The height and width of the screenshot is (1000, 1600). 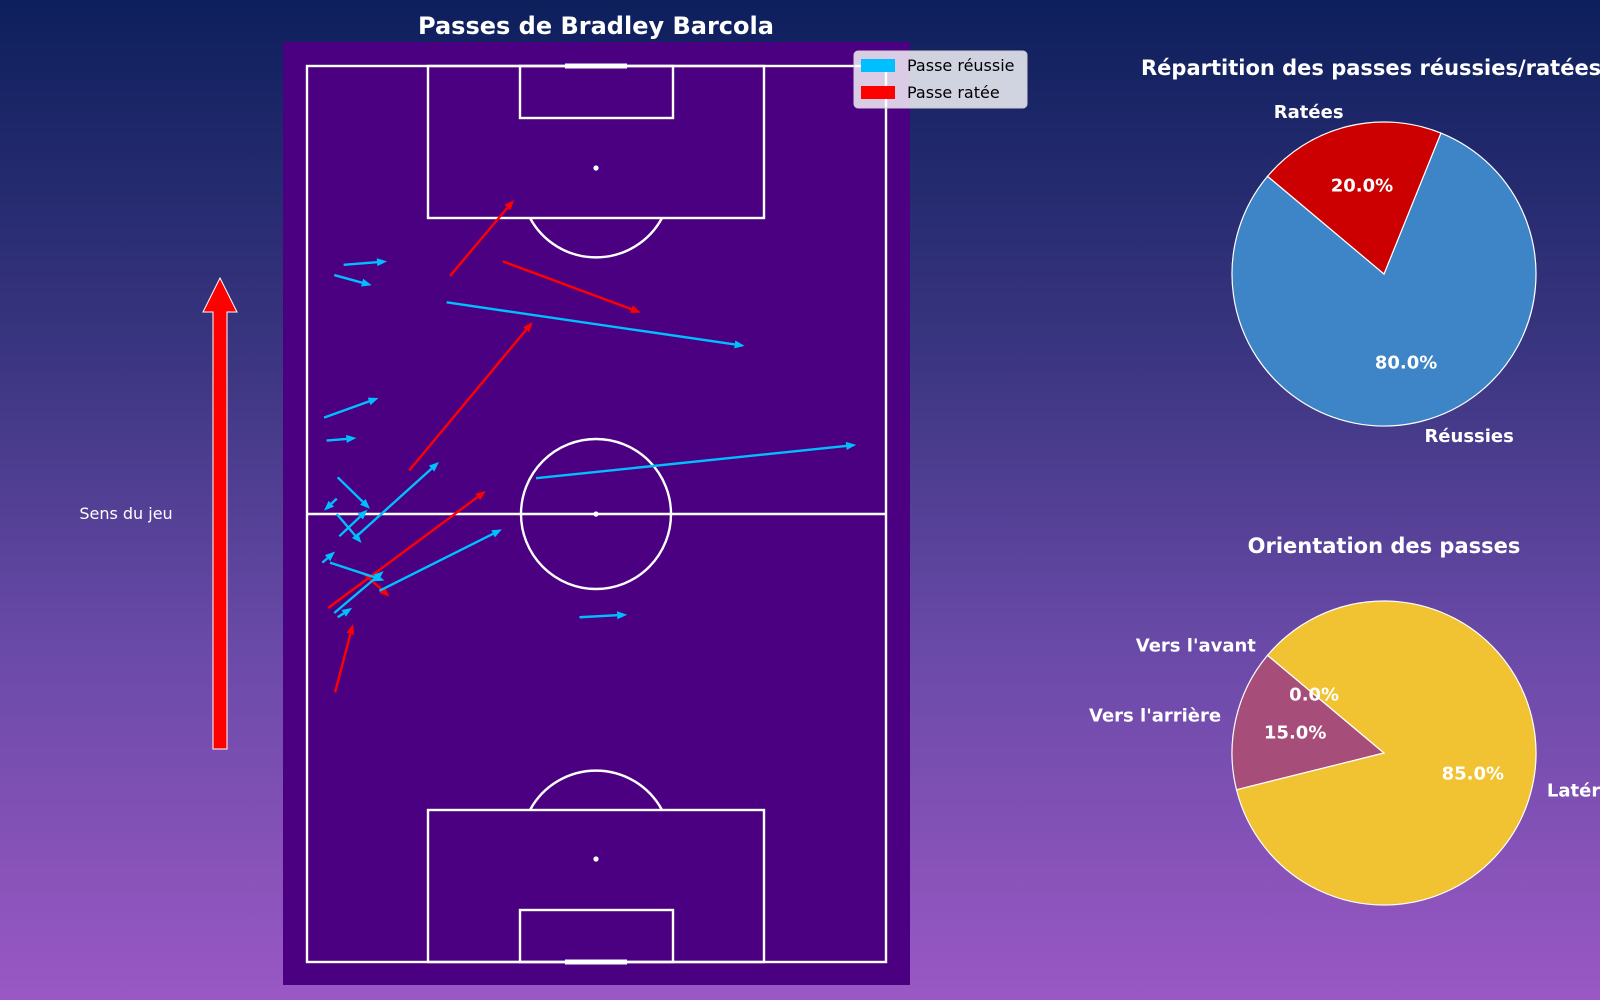 What do you see at coordinates (953, 92) in the screenshot?
I see `legend-label-fail: Passe ratée` at bounding box center [953, 92].